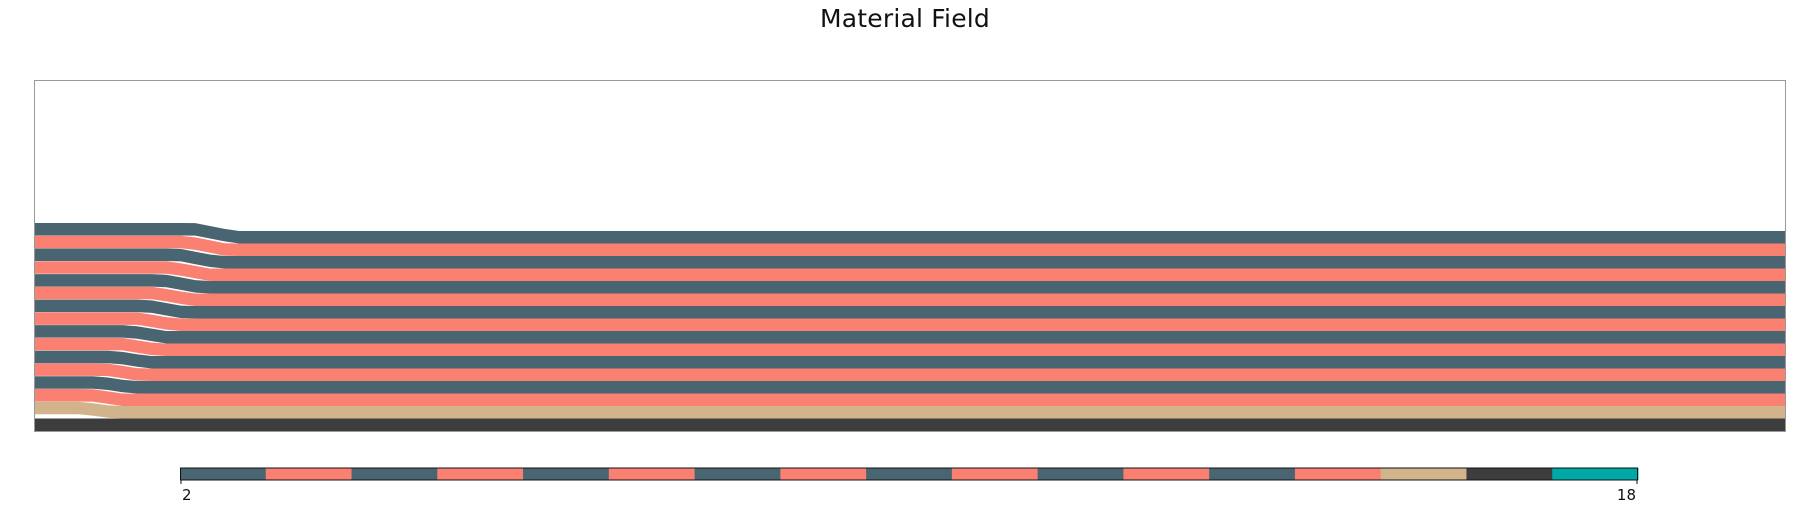  What do you see at coordinates (909, 485) in the screenshot?
I see `colorbar: 2 18` at bounding box center [909, 485].